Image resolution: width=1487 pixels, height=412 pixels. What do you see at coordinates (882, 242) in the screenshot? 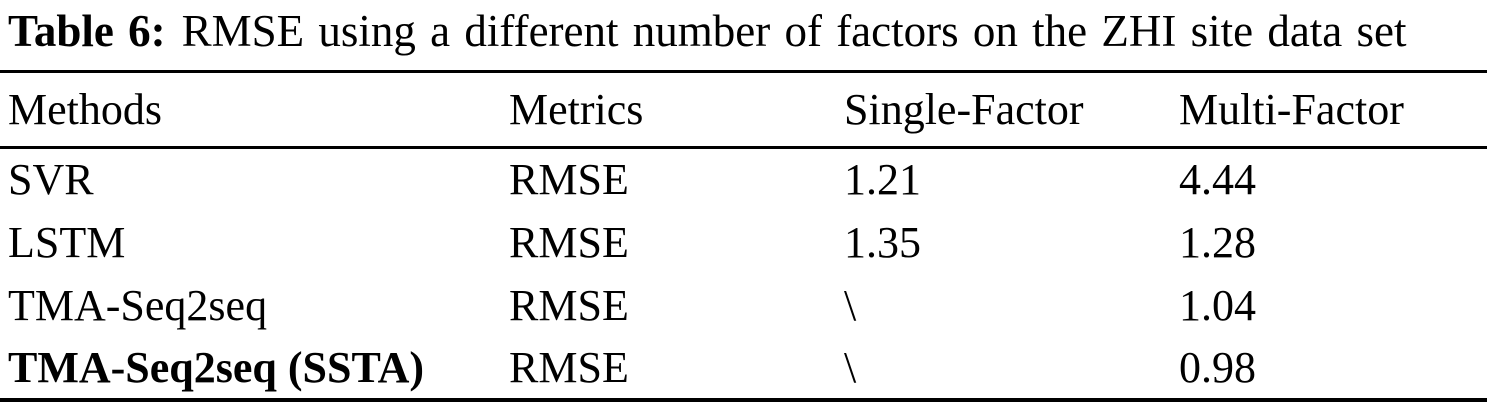
I see `single-factor-cell: 1.35` at bounding box center [882, 242].